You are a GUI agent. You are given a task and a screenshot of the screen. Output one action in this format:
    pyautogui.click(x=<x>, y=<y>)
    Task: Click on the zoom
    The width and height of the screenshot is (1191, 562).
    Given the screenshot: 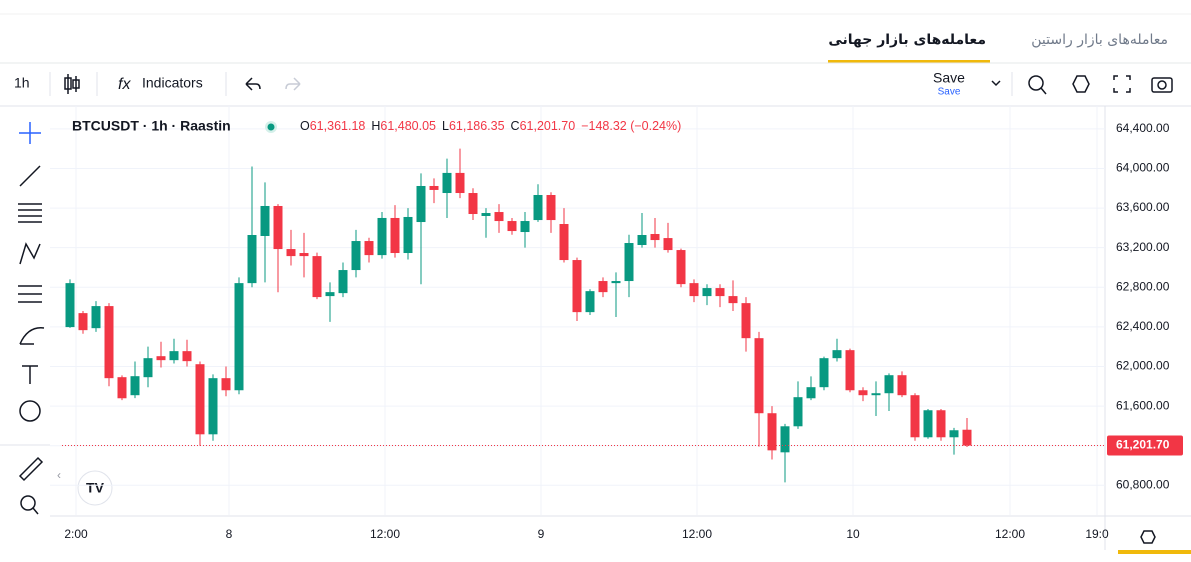 What is the action you would take?
    pyautogui.click(x=29, y=505)
    